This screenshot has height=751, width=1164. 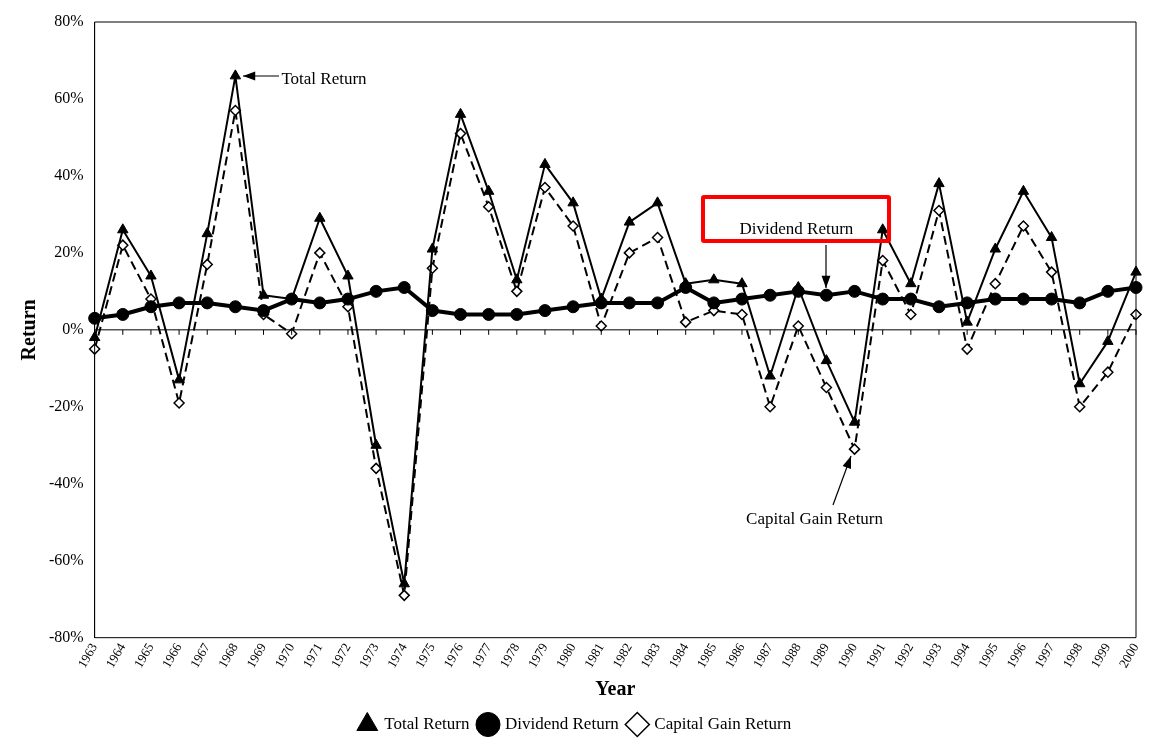 What do you see at coordinates (69, 21) in the screenshot?
I see `y-tick-label: 80%` at bounding box center [69, 21].